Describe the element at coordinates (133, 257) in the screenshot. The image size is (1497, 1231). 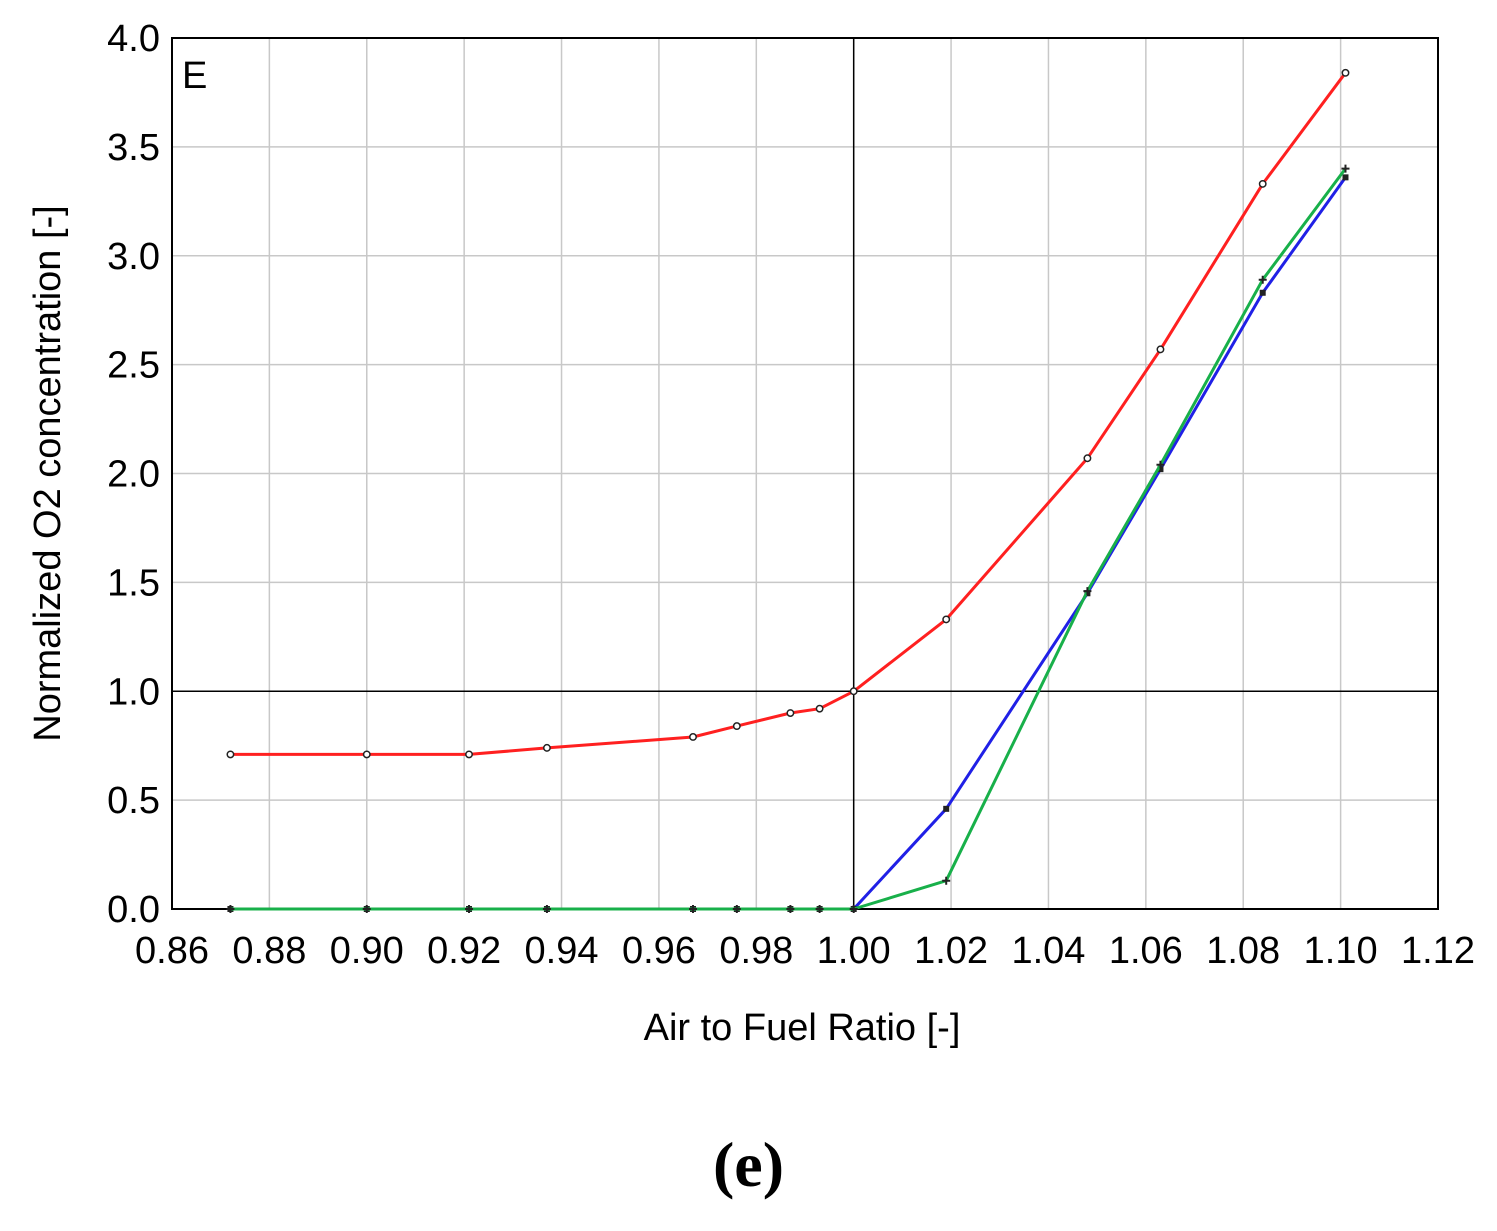
I see `y-tick-label: 3.0` at that location.